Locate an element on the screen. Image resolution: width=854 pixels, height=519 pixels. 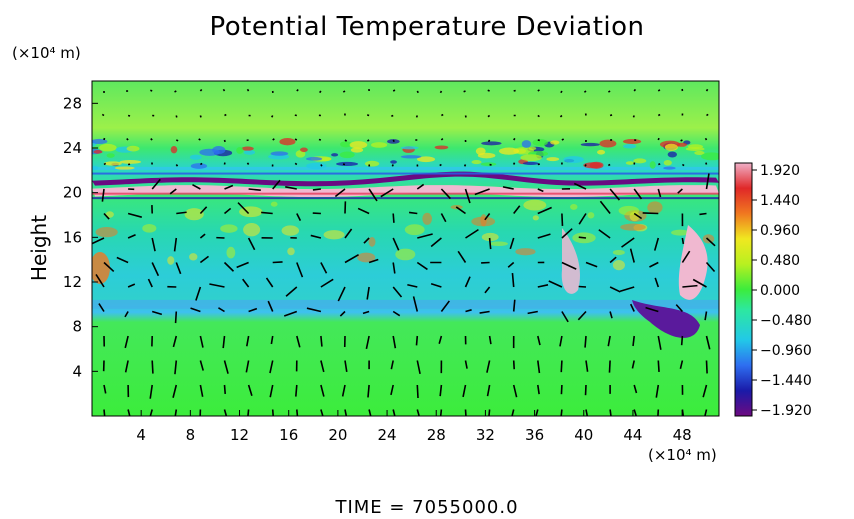
colorbar-label: 0.000 is located at coordinates (780, 291).